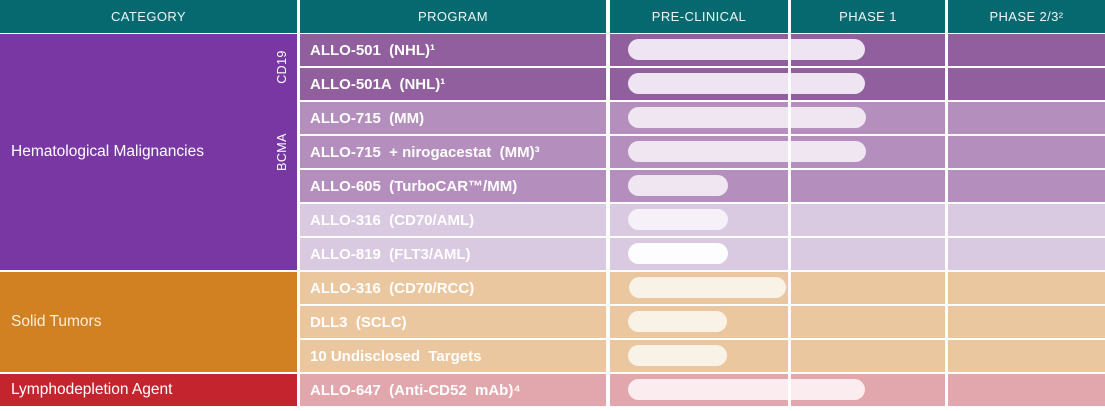 The image size is (1105, 411). I want to click on divider-phase1-phase23, so click(946, 220).